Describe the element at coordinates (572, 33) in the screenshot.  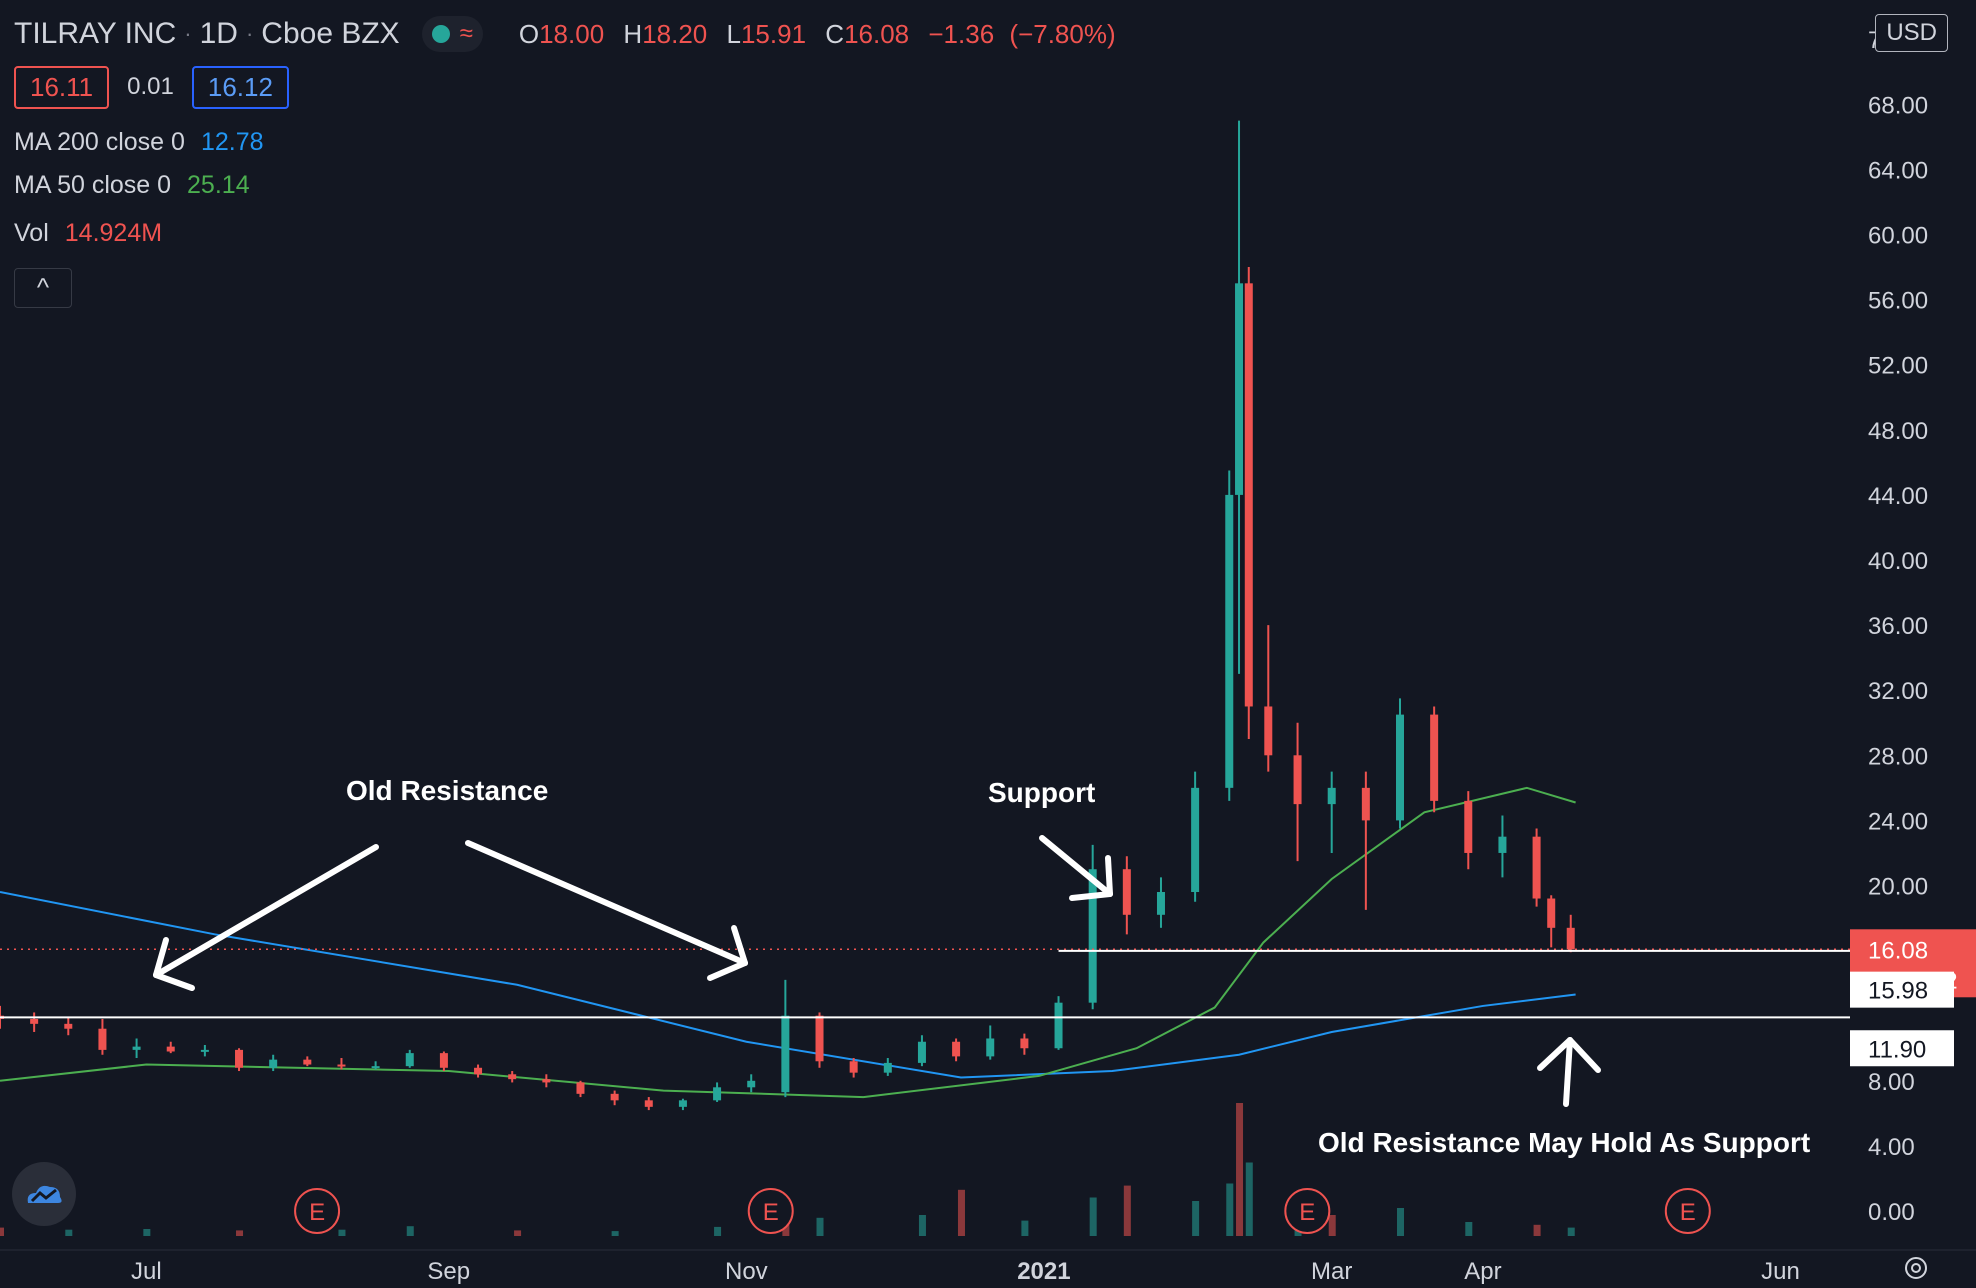
I see `open-value: 18.00` at that location.